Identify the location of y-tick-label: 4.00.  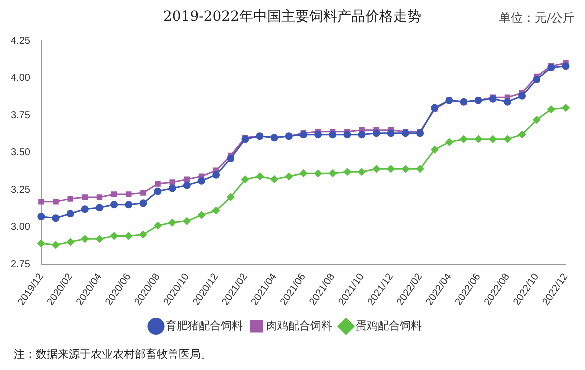
(20, 78).